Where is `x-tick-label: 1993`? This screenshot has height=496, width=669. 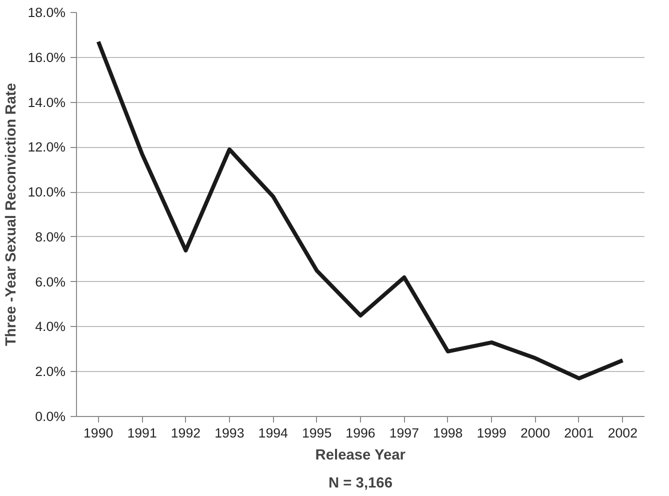 x-tick-label: 1993 is located at coordinates (229, 433).